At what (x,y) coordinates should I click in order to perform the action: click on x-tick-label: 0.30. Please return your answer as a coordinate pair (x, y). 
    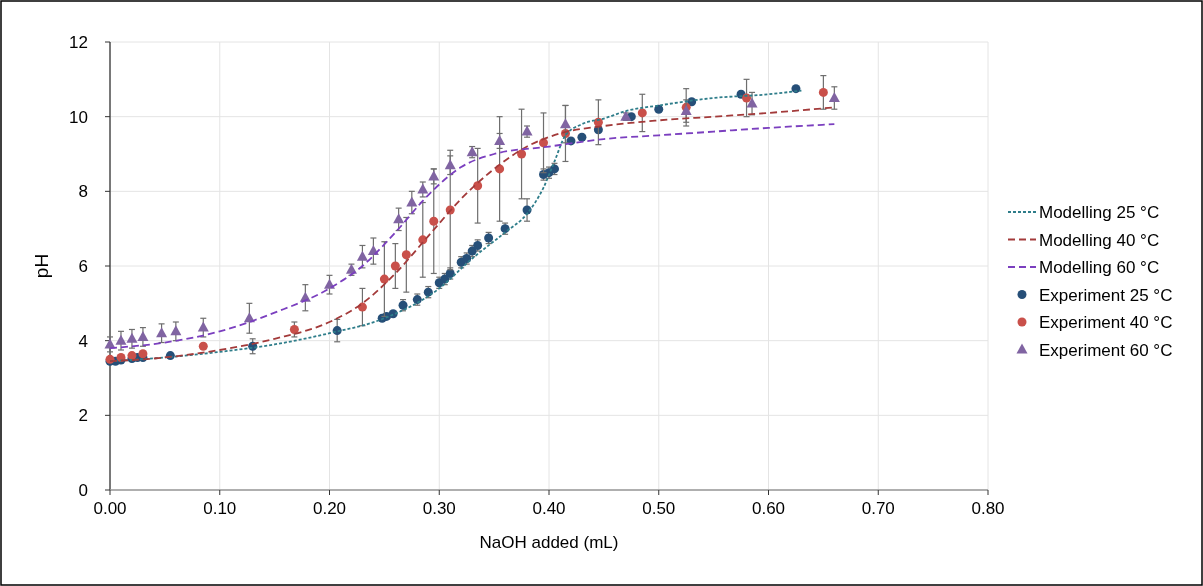
    Looking at the image, I should click on (439, 508).